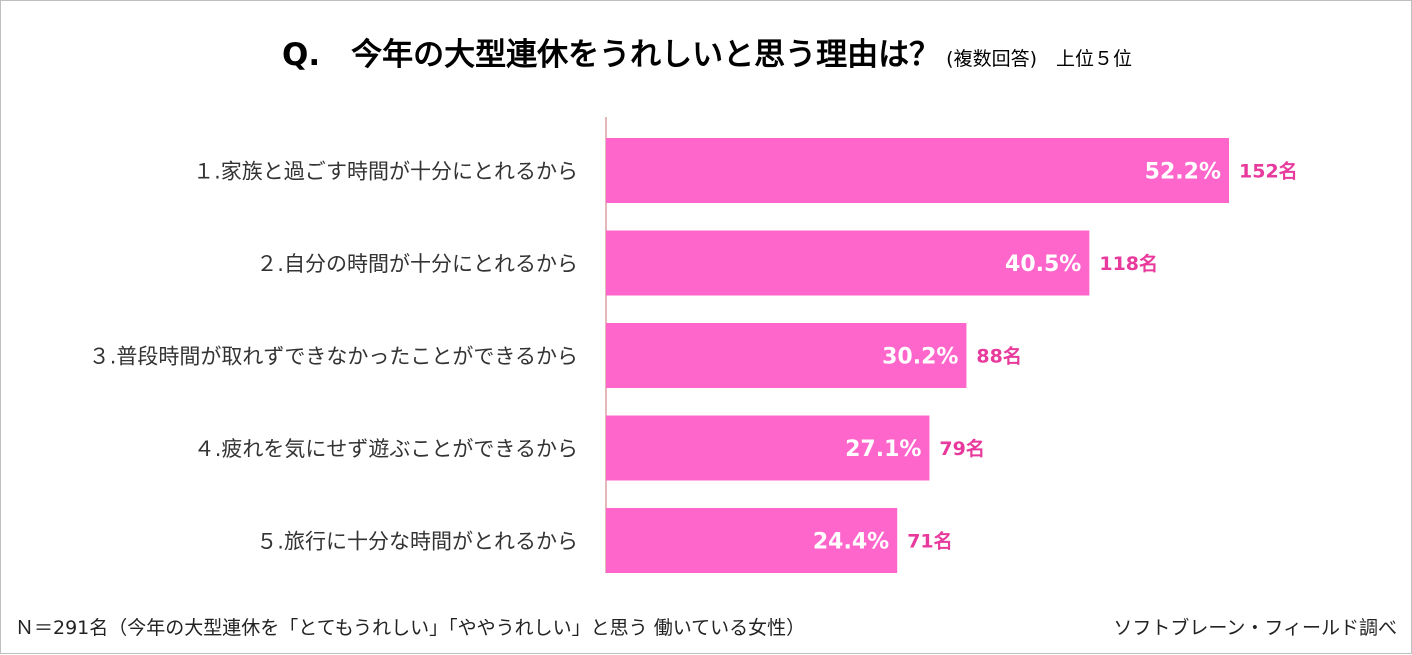 This screenshot has width=1412, height=655. What do you see at coordinates (611, 55) in the screenshot?
I see `chart-title-main: Q. 今年の大型連休をうれしいと思う理由は？` at bounding box center [611, 55].